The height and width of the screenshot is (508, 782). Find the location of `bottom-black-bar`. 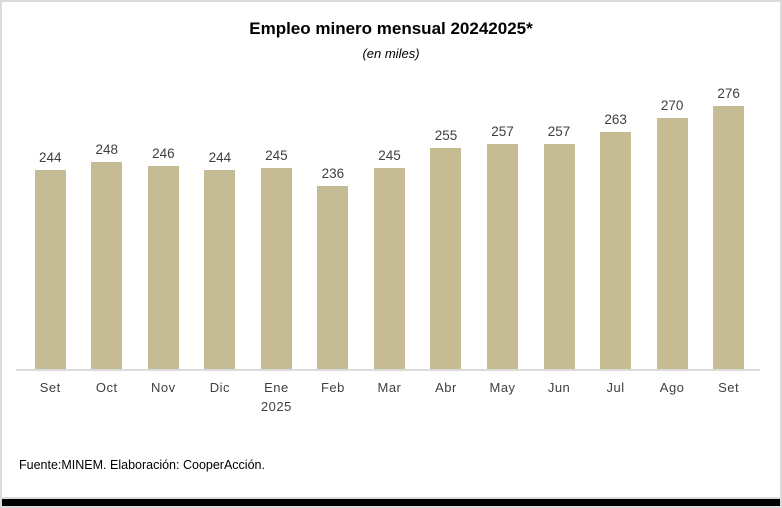

bottom-black-bar is located at coordinates (391, 502).